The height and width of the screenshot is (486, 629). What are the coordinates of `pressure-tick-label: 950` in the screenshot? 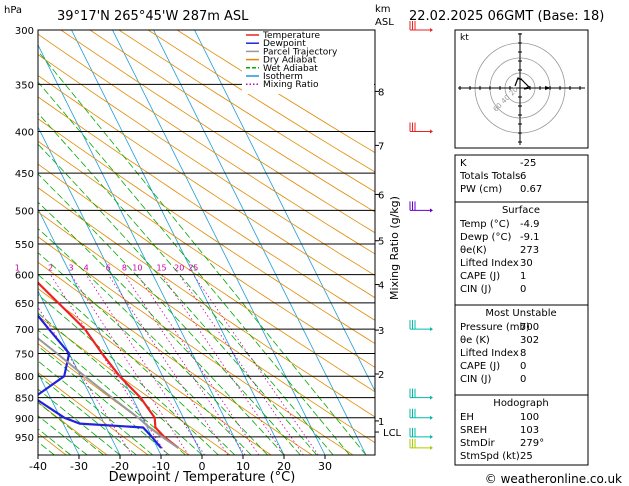 It's located at (24, 438).